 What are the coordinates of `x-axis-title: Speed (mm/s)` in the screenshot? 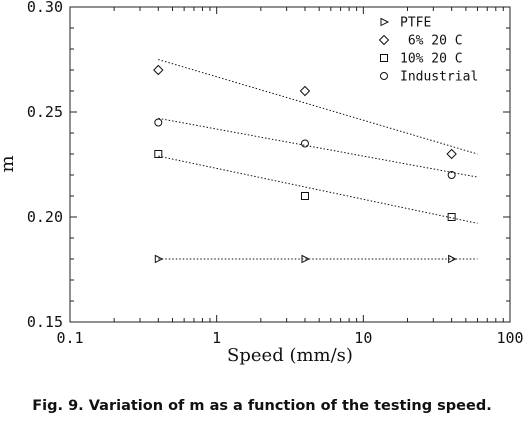 It's located at (290, 355).